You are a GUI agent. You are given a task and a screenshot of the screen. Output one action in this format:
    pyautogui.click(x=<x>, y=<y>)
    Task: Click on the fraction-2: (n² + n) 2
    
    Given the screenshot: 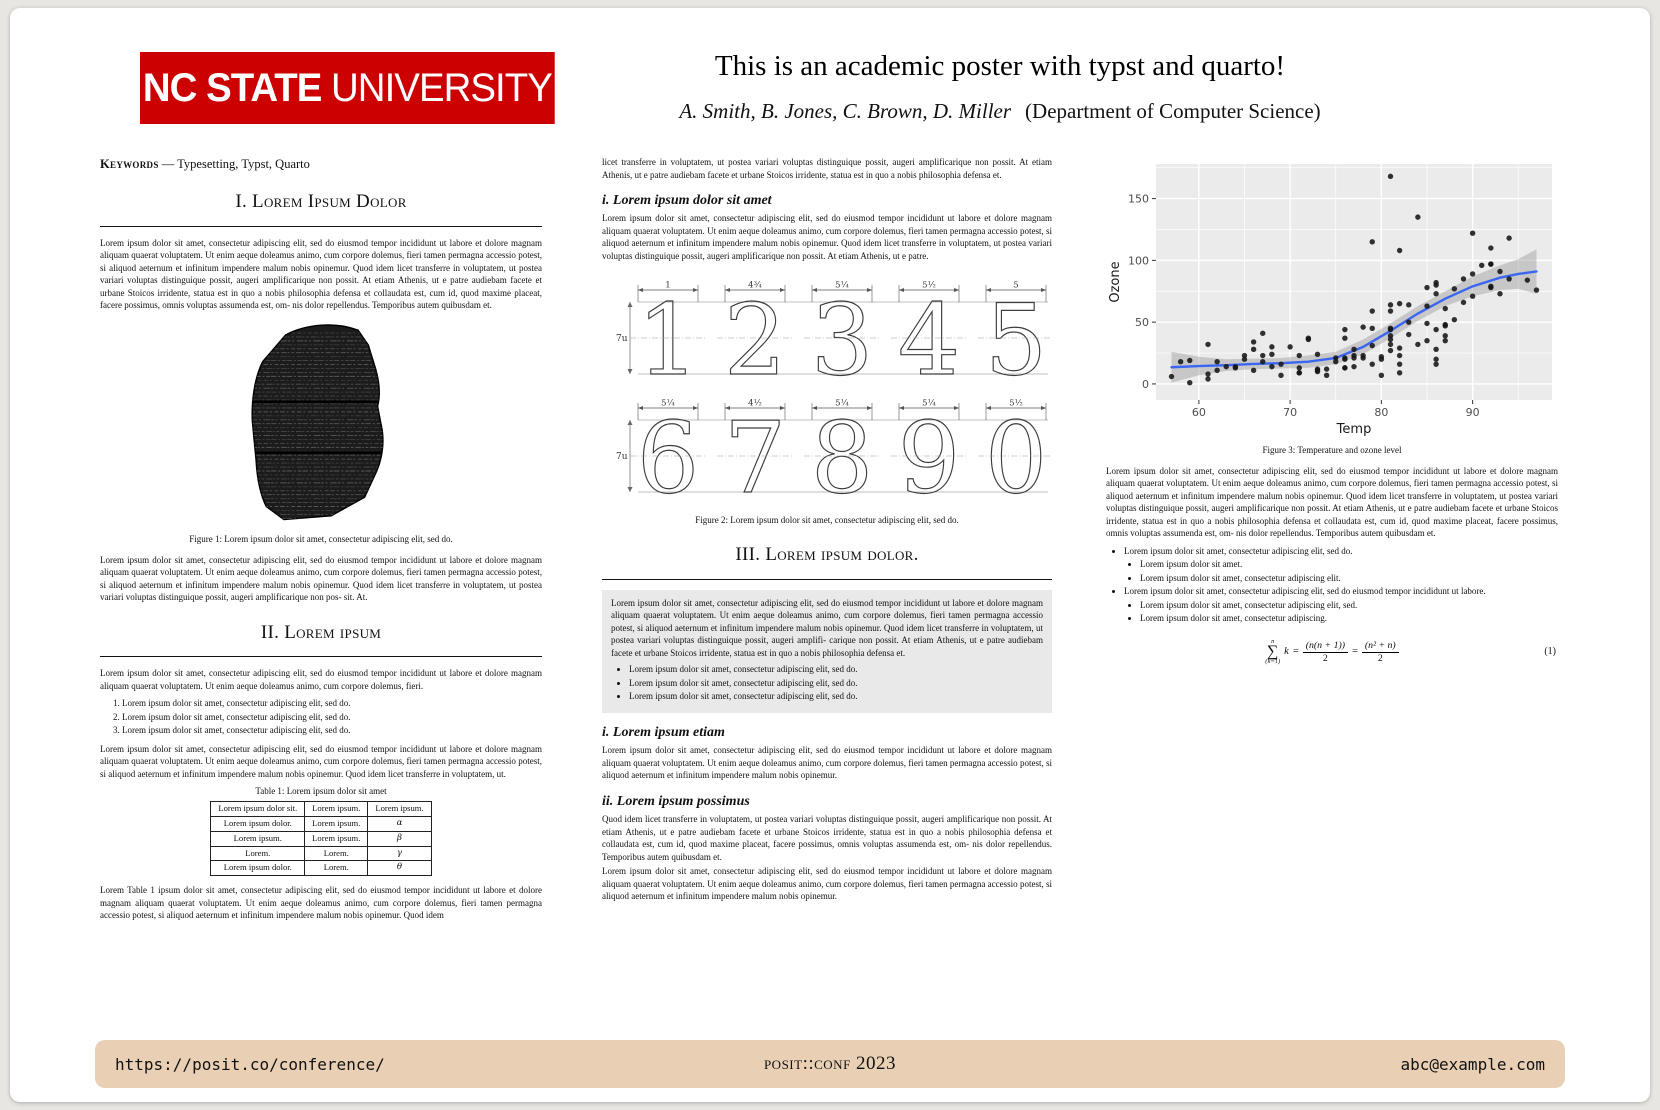 What is the action you would take?
    pyautogui.click(x=1380, y=652)
    